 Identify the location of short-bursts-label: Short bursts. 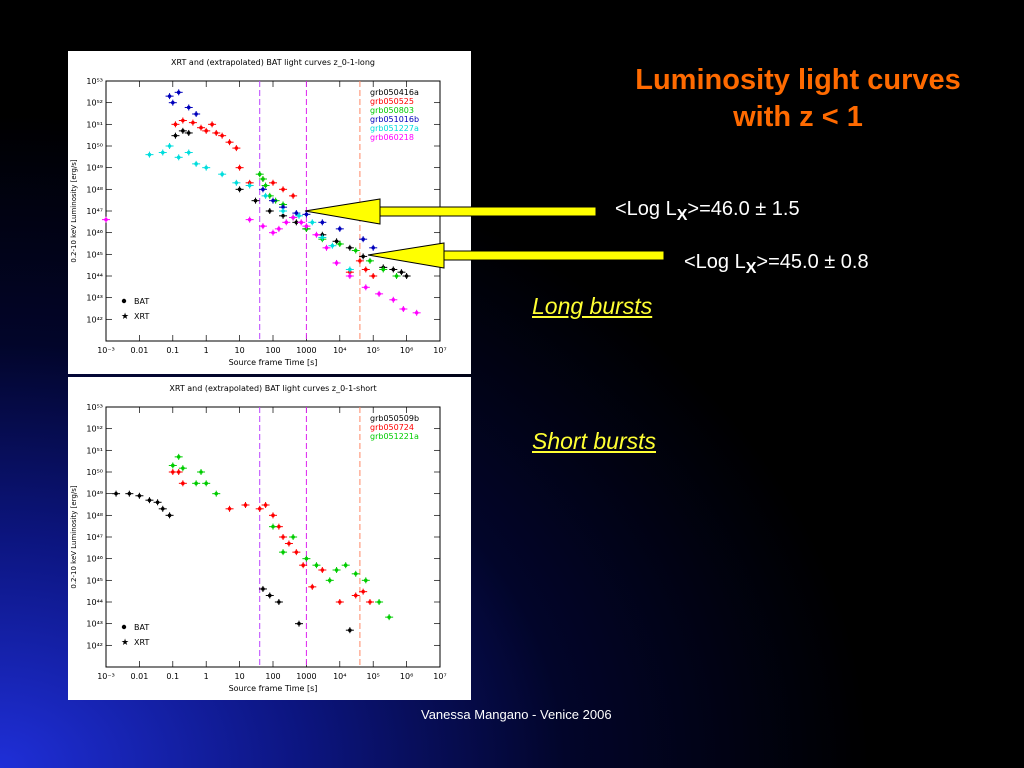
(594, 441).